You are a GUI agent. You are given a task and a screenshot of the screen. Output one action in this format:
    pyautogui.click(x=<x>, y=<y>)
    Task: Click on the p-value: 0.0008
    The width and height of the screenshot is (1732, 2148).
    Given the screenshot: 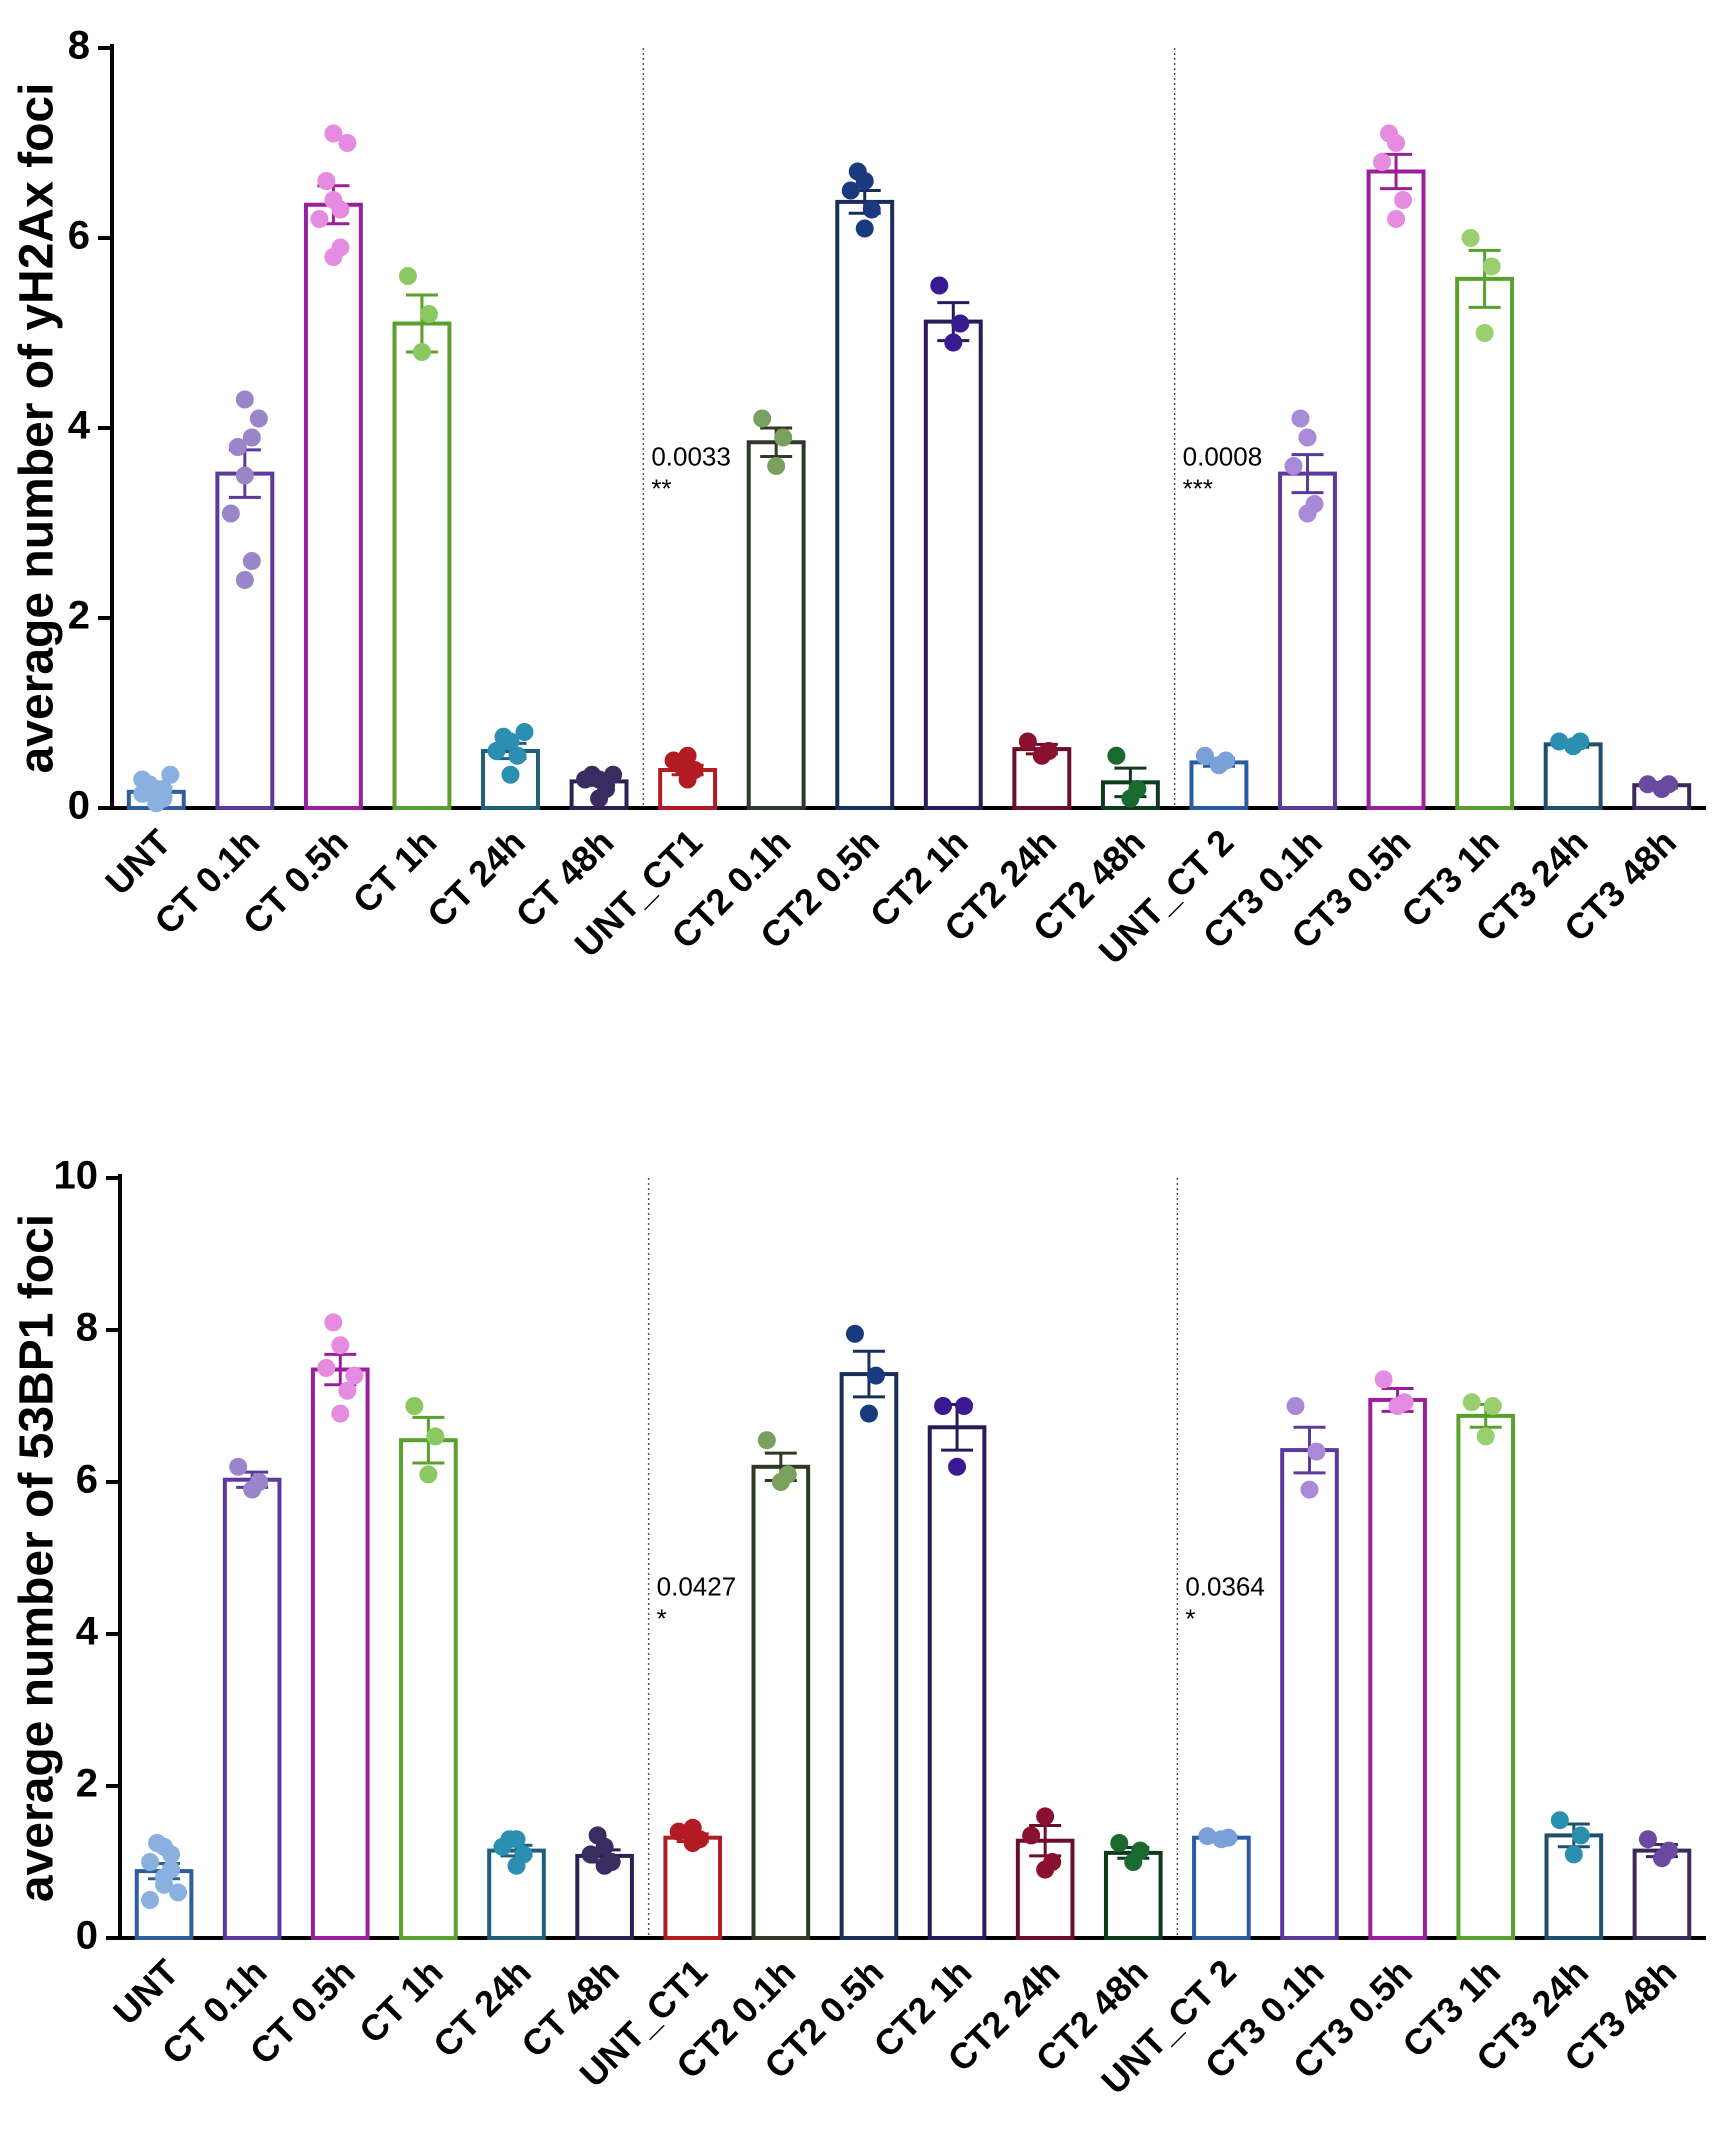 What is the action you would take?
    pyautogui.click(x=1223, y=456)
    